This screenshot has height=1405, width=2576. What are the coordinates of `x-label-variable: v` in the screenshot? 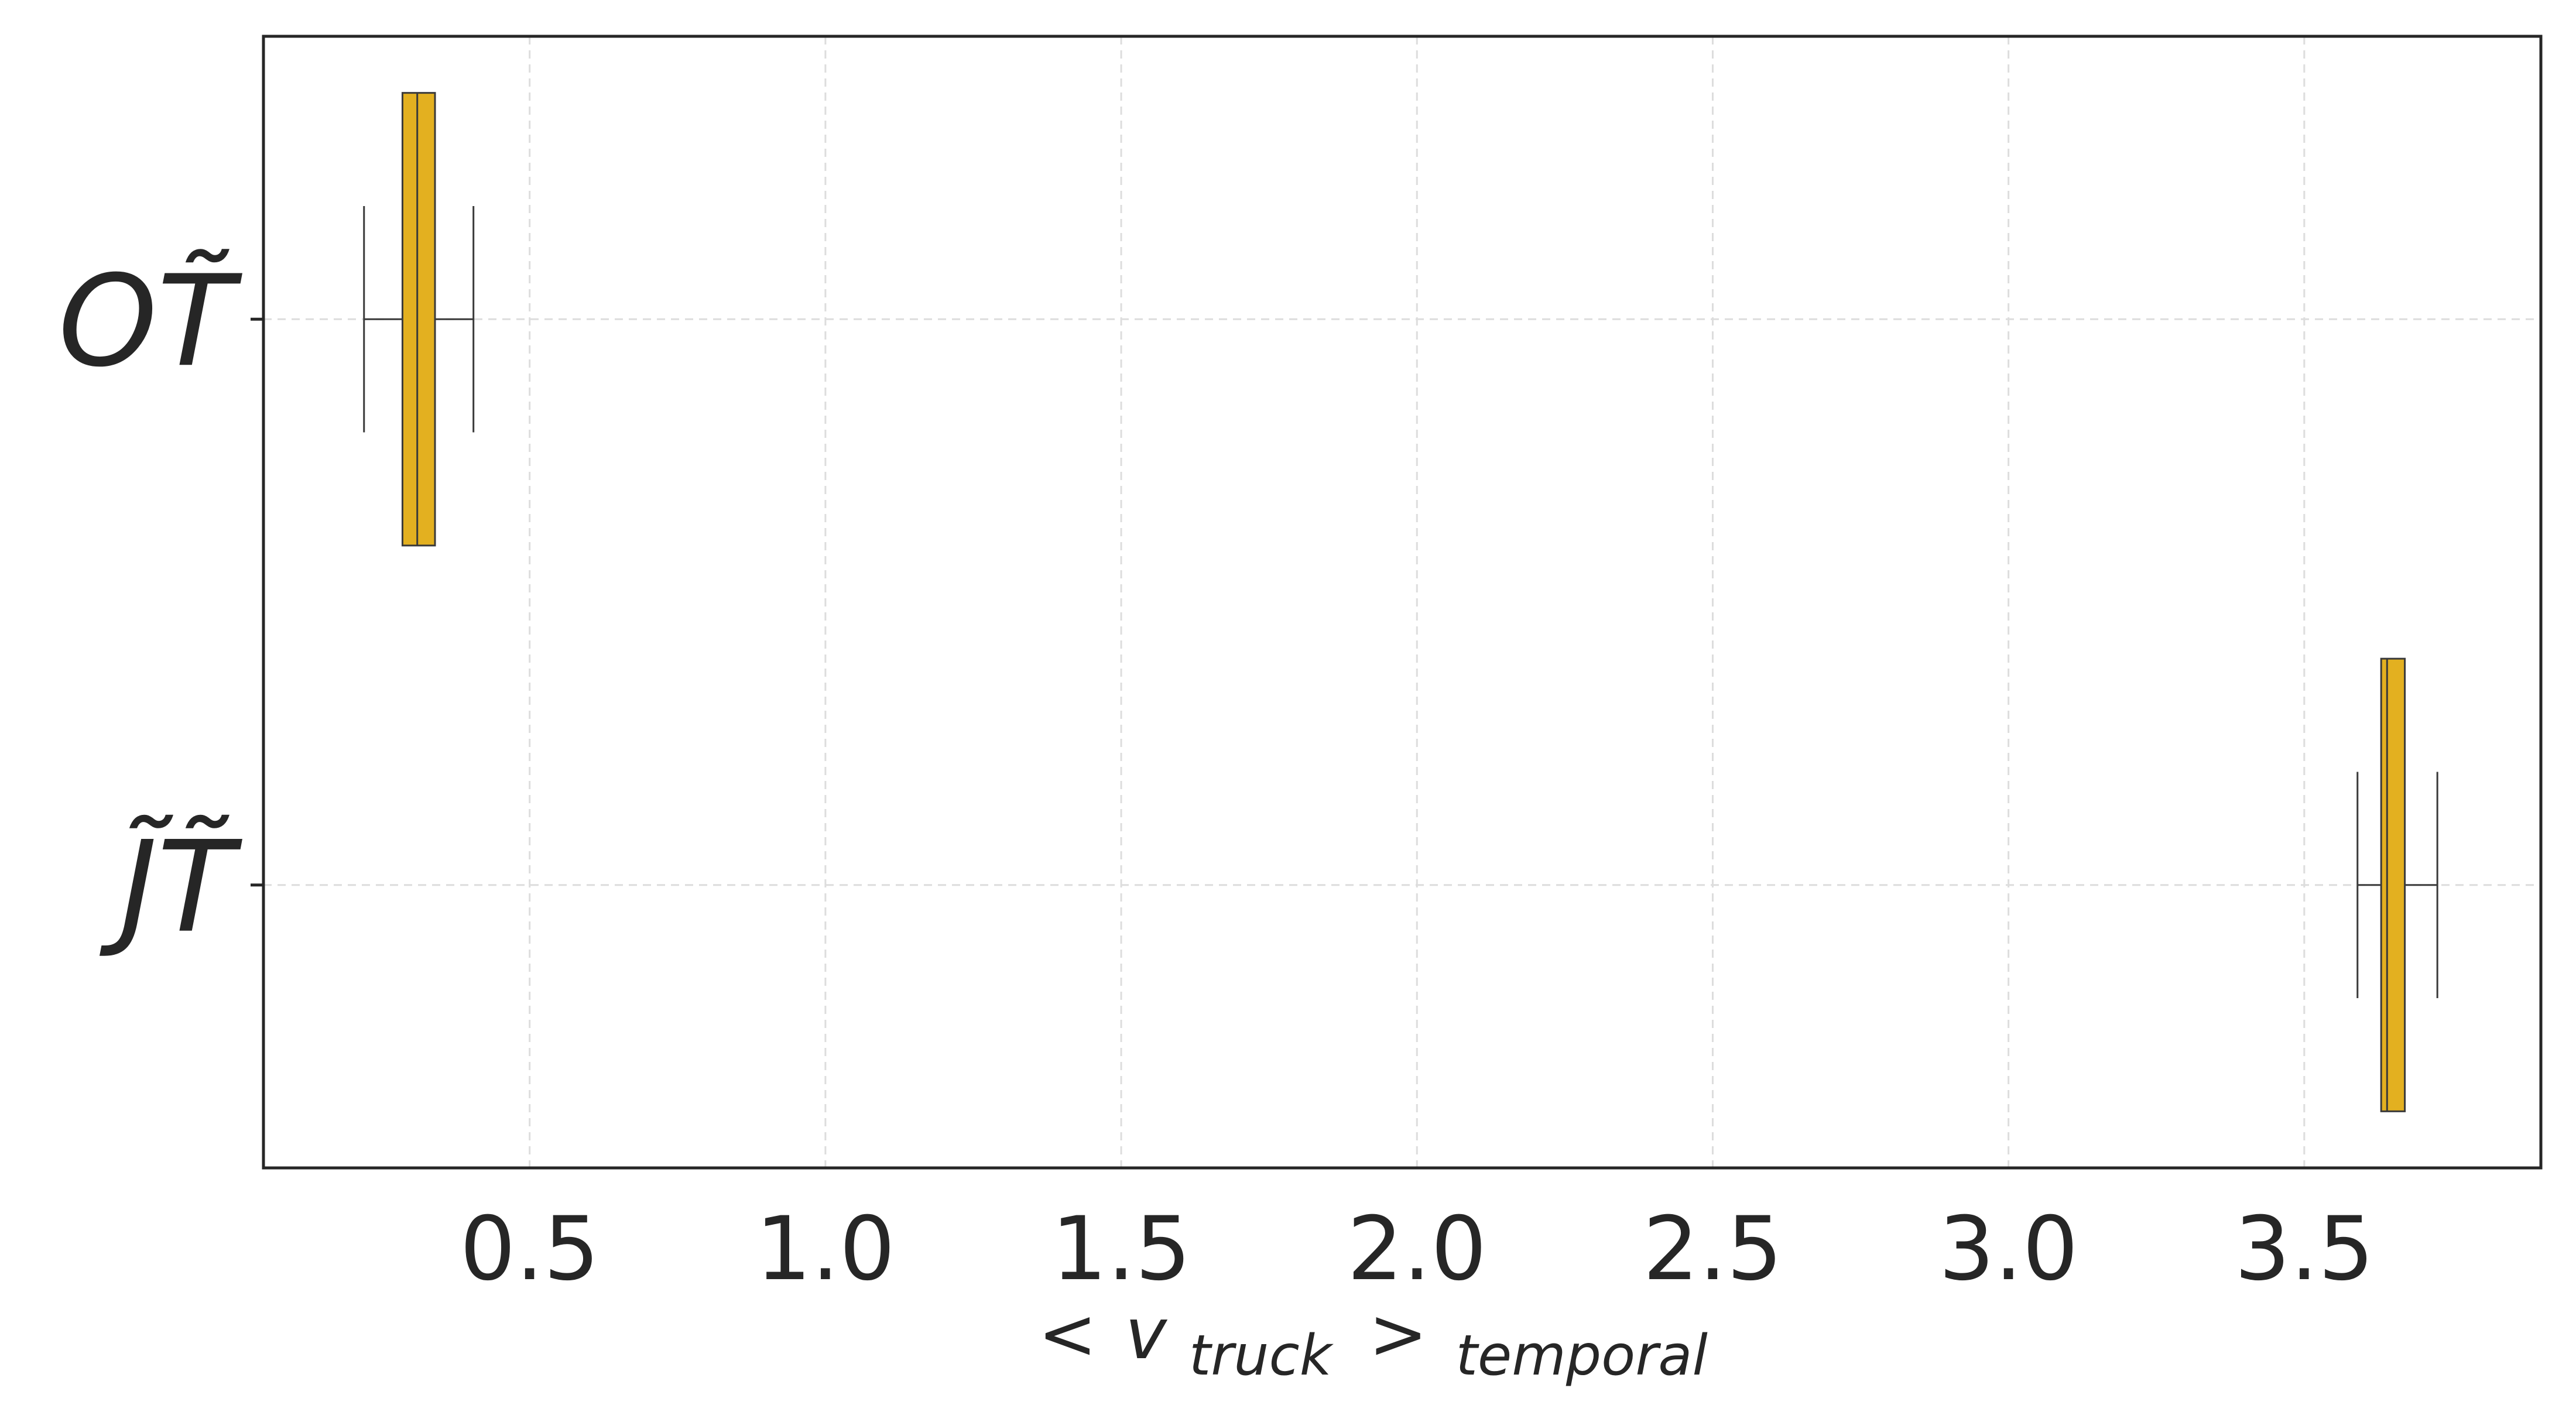 It's located at (1146, 1334).